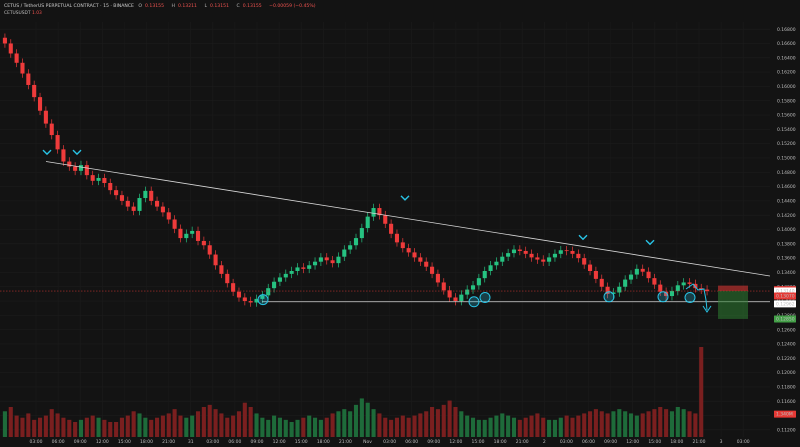 The image size is (800, 447). I want to click on price-tick-label: 0.15200, so click(786, 144).